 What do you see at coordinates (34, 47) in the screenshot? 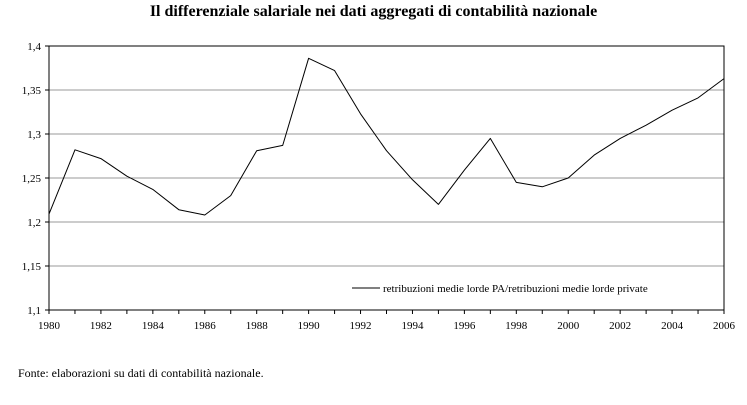
I see `y-tick-label: 1,4` at bounding box center [34, 47].